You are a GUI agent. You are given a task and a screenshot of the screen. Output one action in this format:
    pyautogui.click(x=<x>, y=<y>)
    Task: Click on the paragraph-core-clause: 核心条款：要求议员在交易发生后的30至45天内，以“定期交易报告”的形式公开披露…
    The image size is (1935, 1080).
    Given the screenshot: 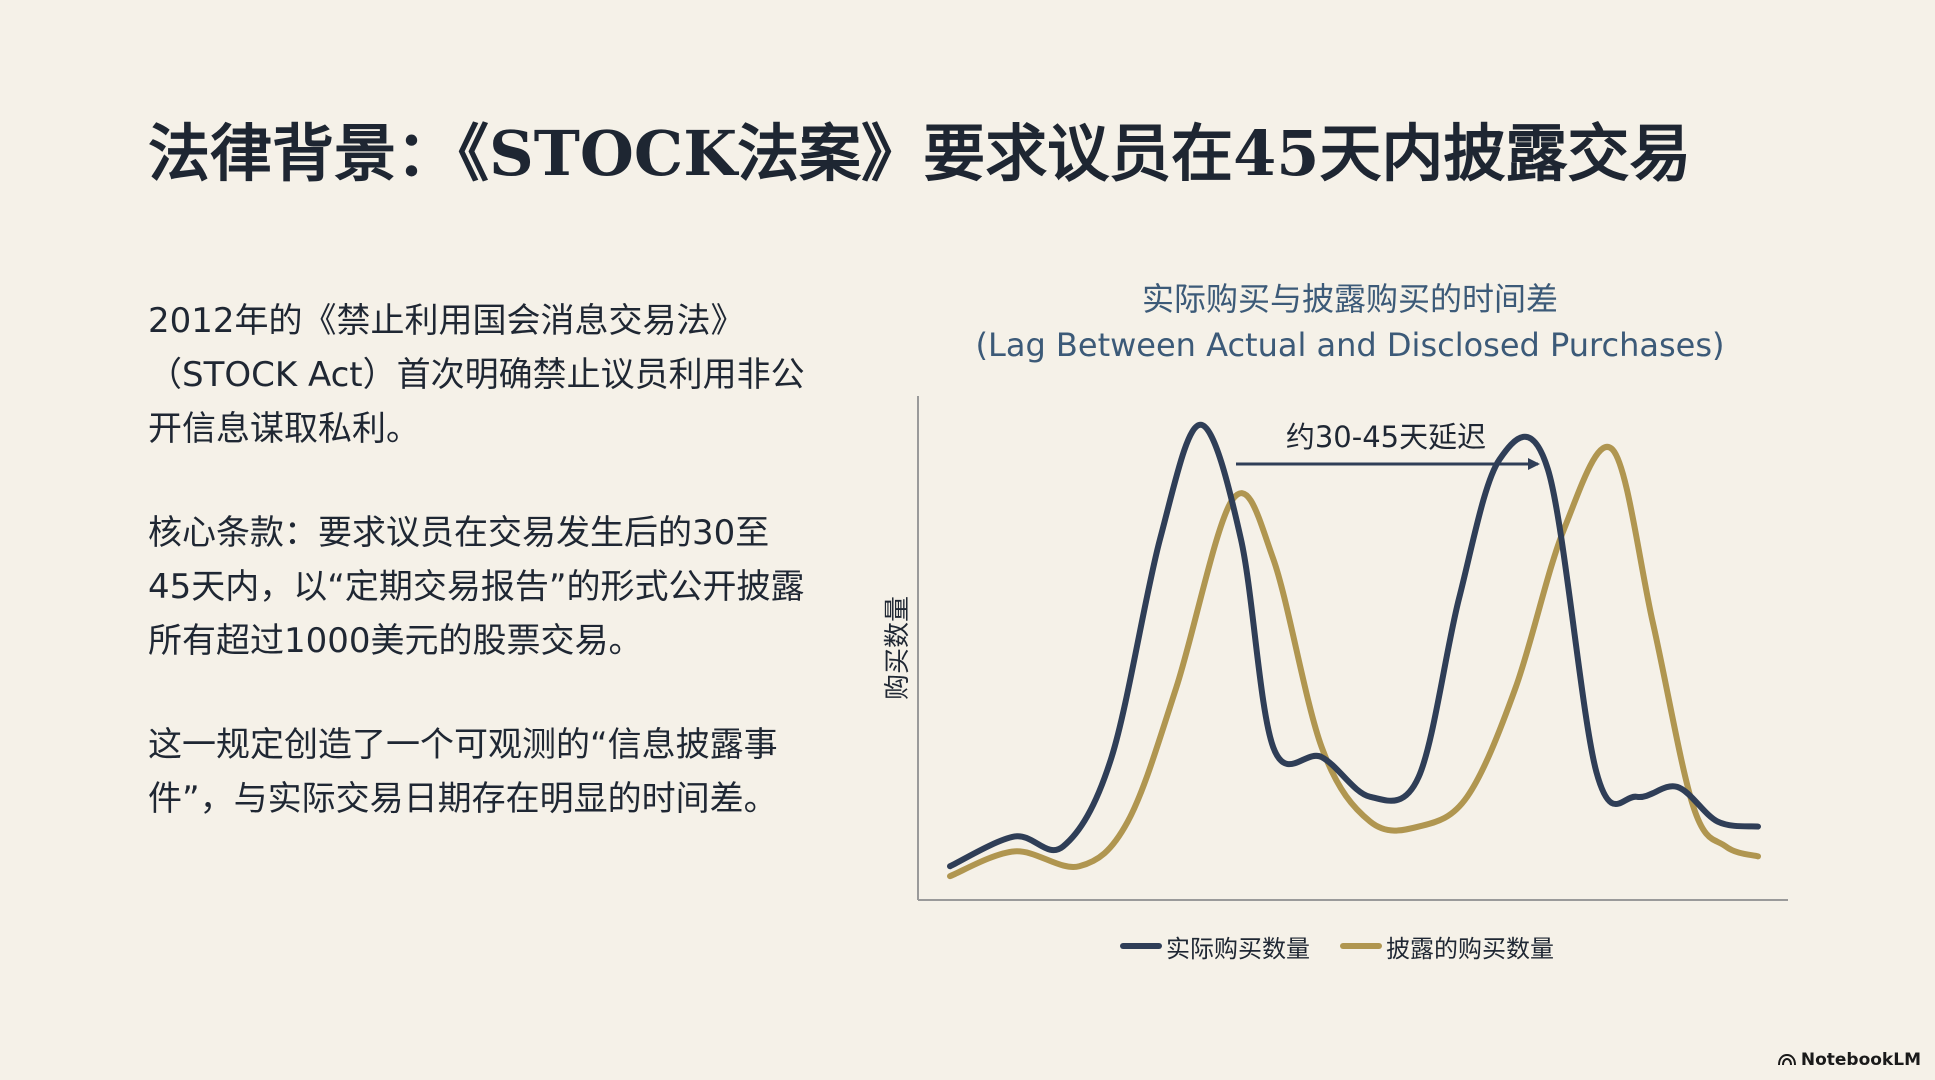 What is the action you would take?
    pyautogui.click(x=476, y=587)
    